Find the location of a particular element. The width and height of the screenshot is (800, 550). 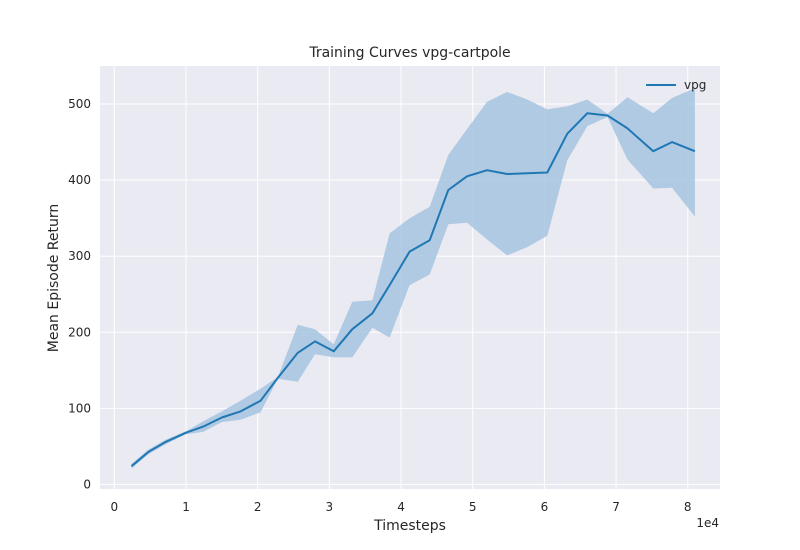

x-tick-label: 1 is located at coordinates (186, 507).